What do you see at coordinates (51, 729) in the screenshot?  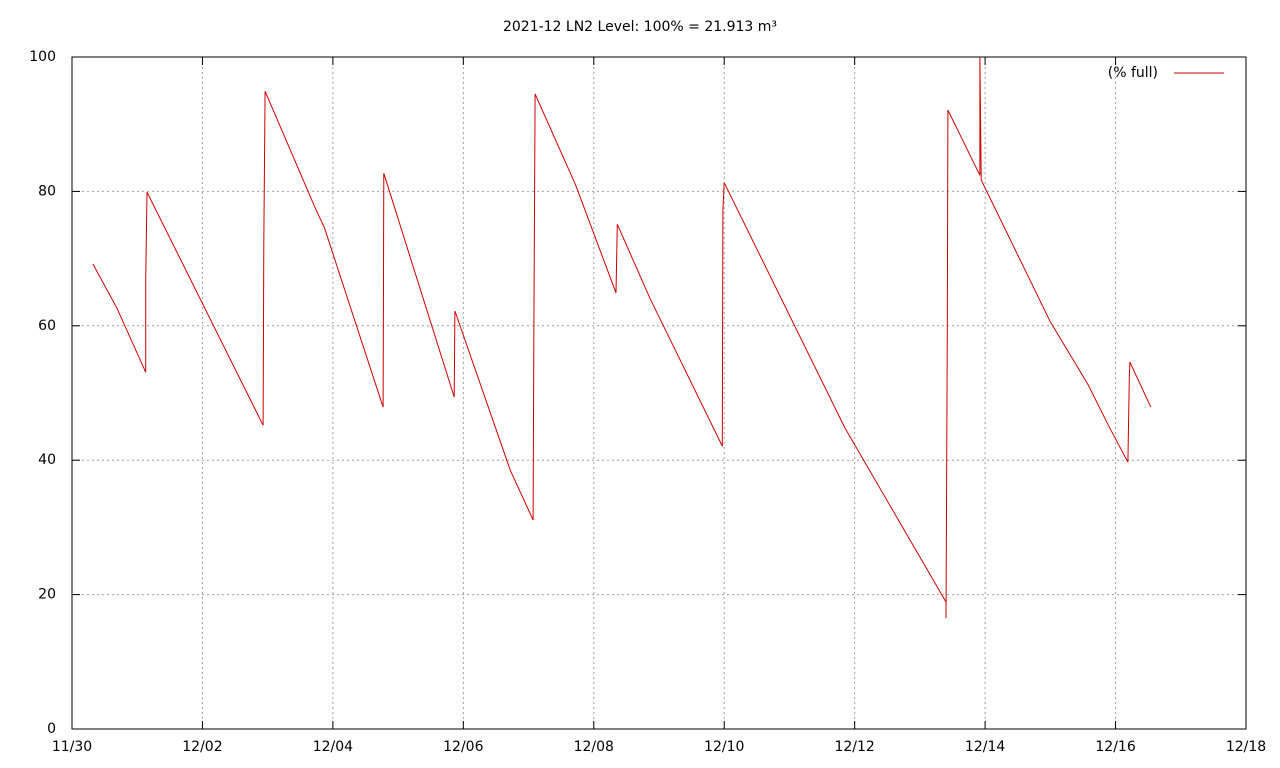 I see `y-tick-label: 0` at bounding box center [51, 729].